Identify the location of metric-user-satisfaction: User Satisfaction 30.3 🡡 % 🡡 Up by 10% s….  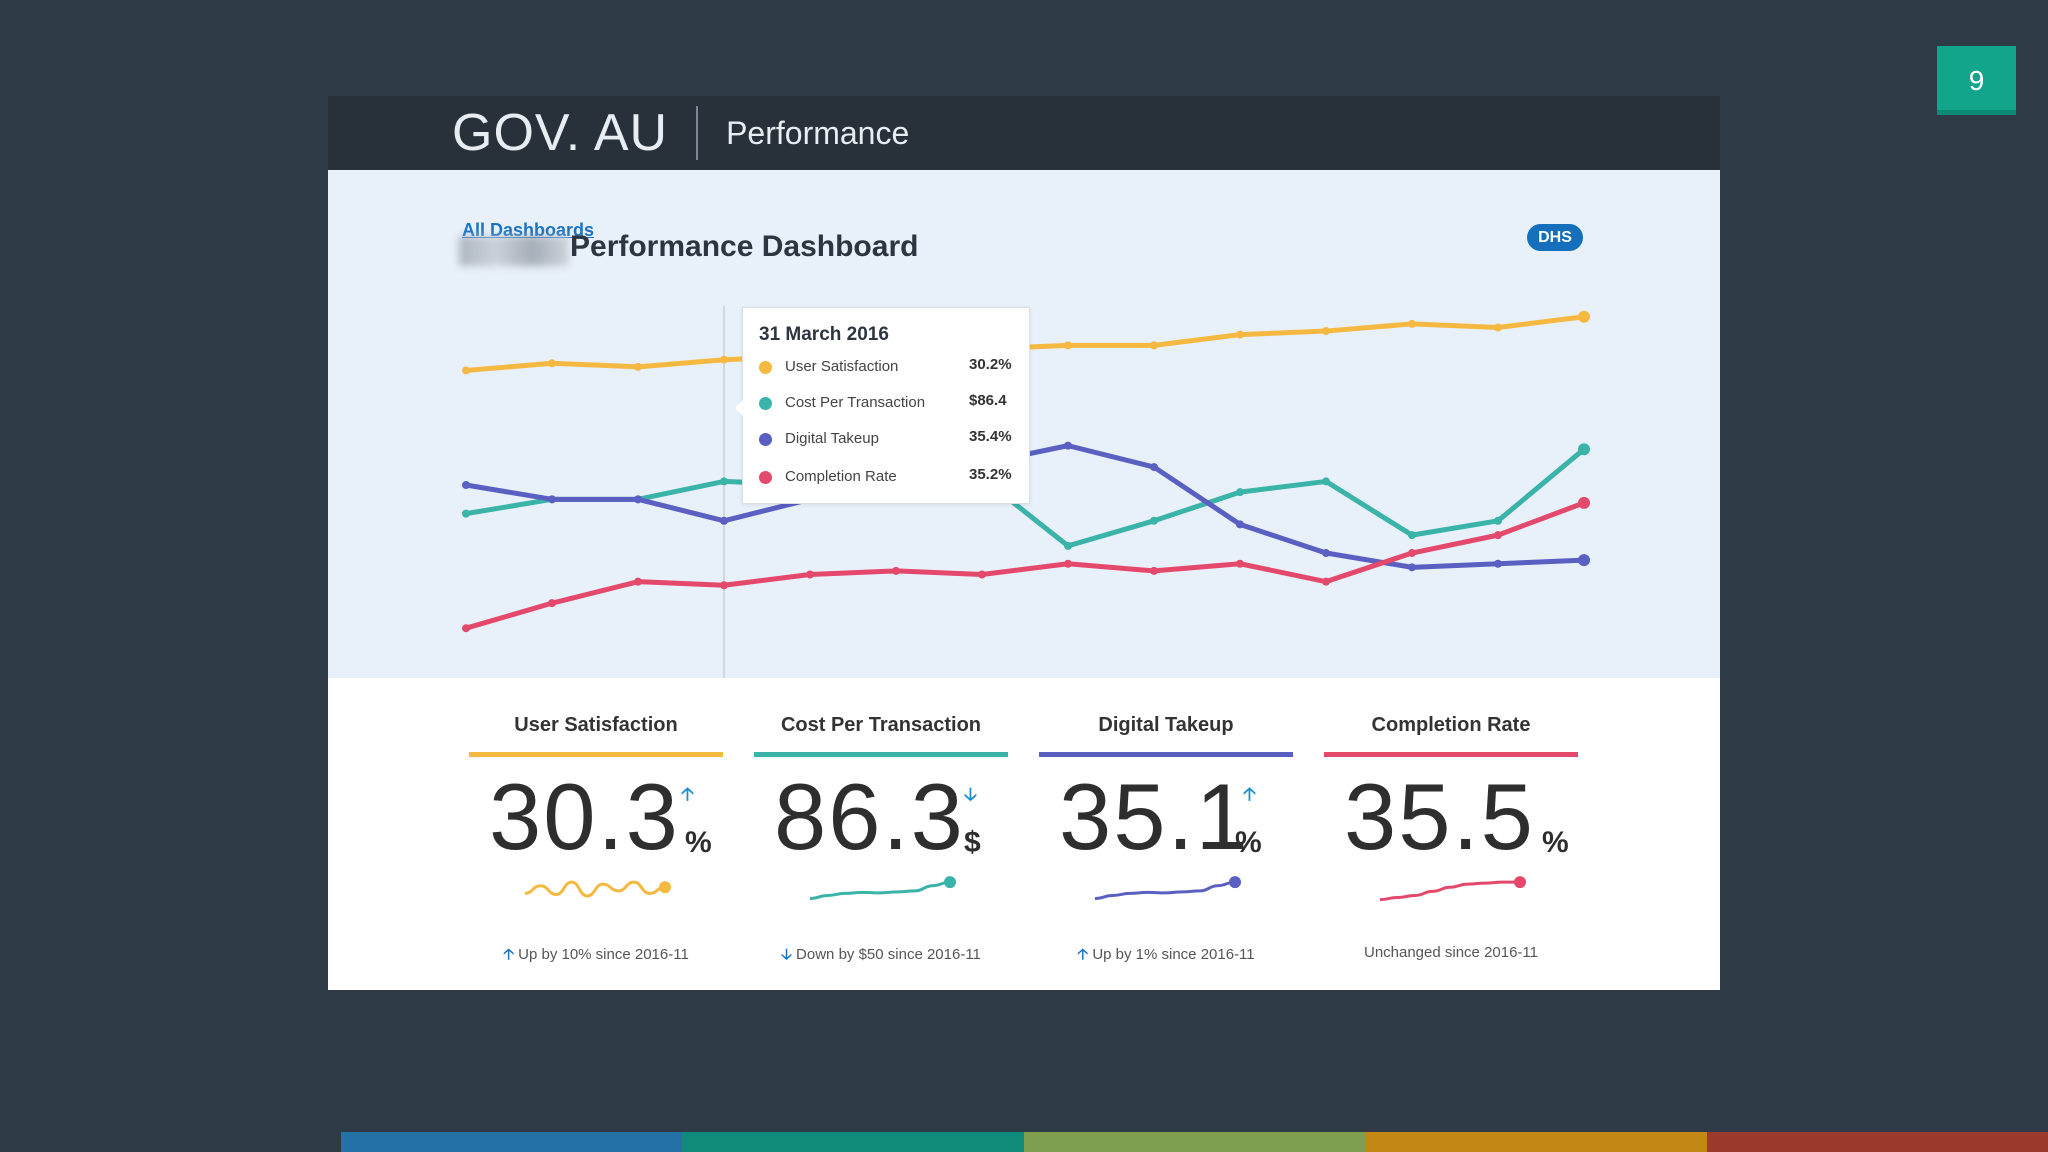
(596, 834).